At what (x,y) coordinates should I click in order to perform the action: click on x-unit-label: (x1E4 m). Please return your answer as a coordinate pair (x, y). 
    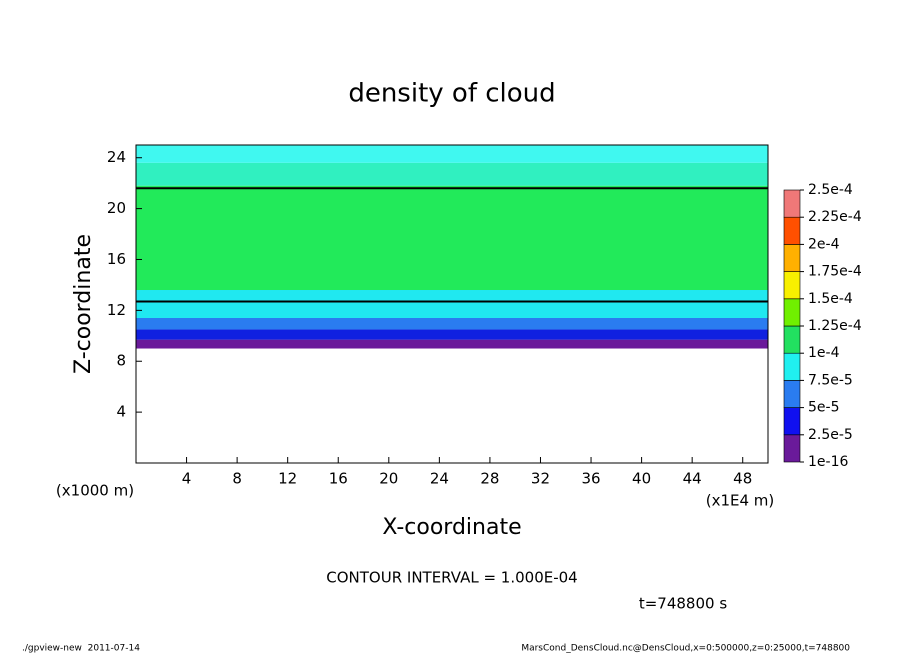
    Looking at the image, I should click on (740, 501).